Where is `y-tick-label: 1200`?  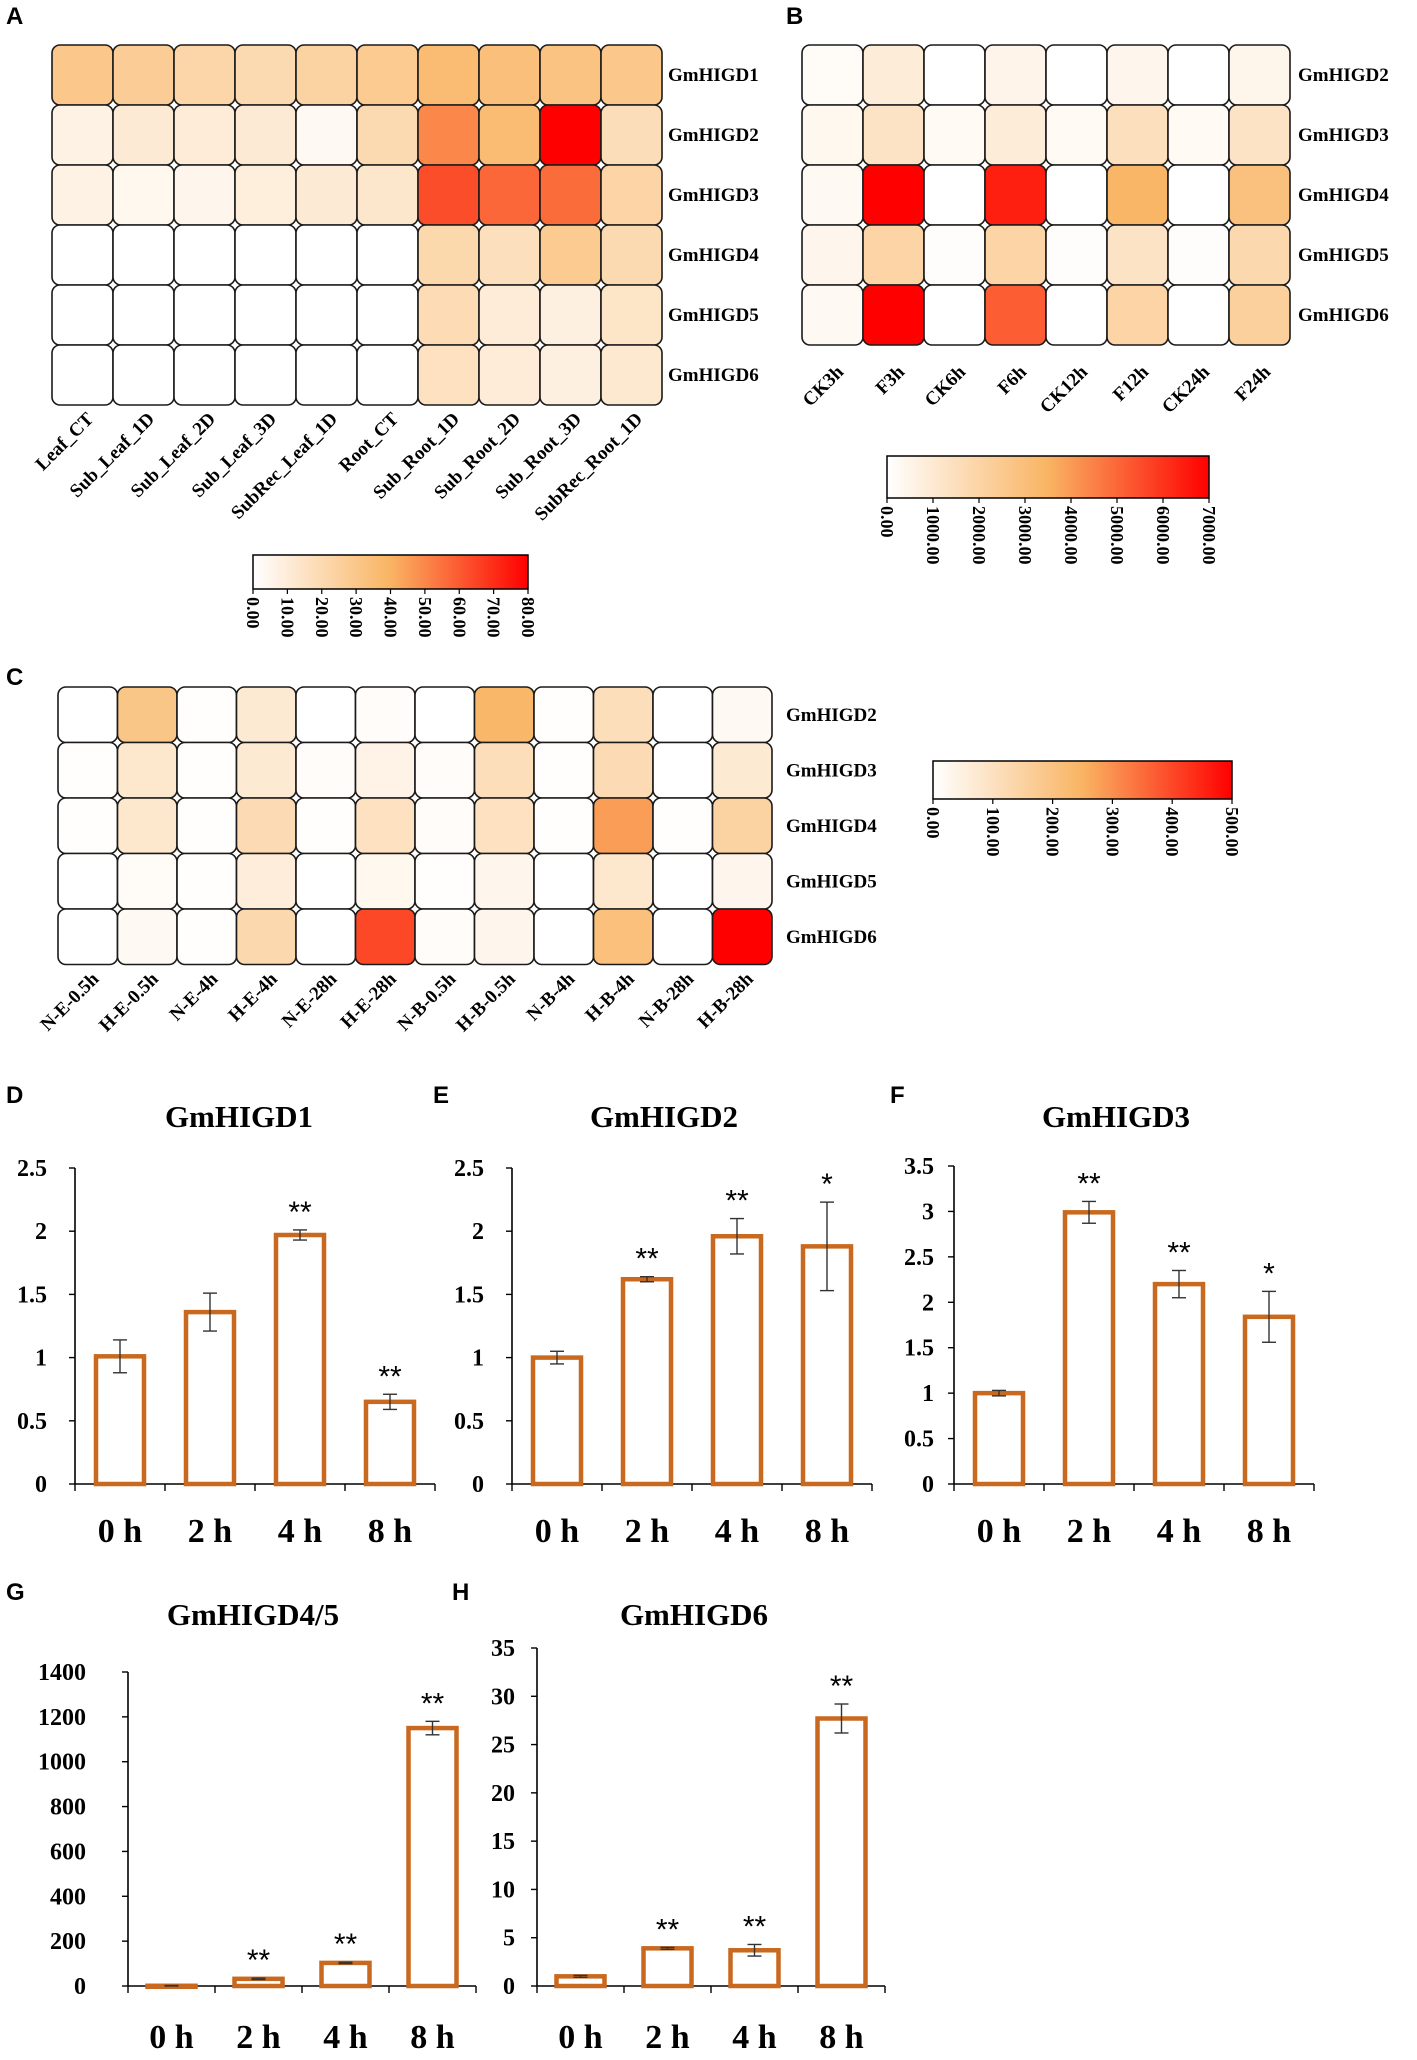 y-tick-label: 1200 is located at coordinates (62, 1718).